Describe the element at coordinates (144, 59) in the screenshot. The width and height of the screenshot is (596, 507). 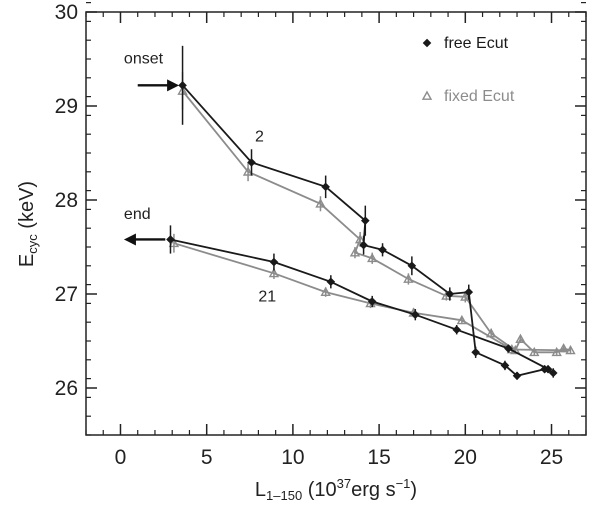
I see `annotation-onset: onset` at that location.